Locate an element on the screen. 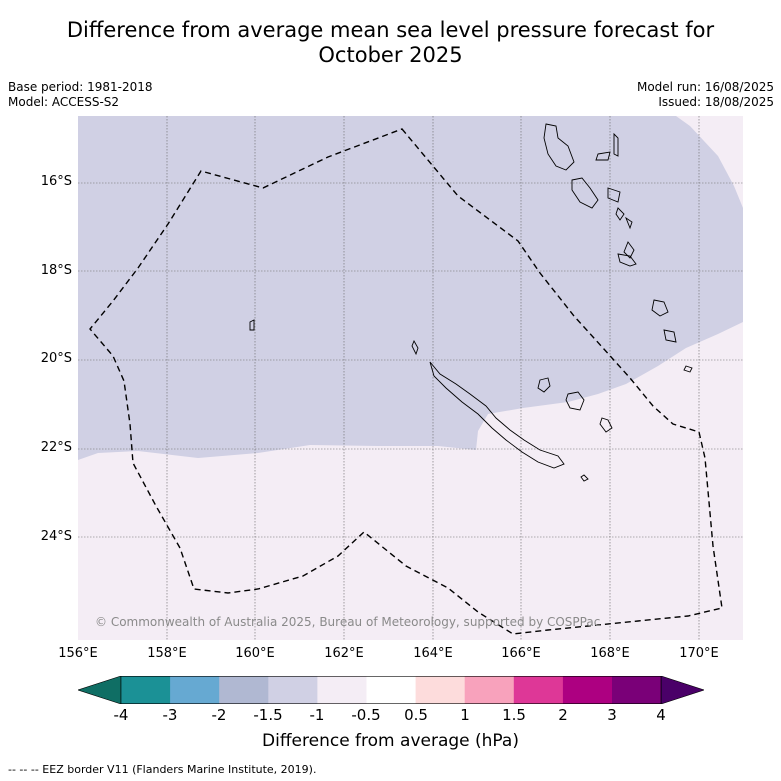 The height and width of the screenshot is (781, 781). lon-label-166e: 166°E is located at coordinates (521, 653).